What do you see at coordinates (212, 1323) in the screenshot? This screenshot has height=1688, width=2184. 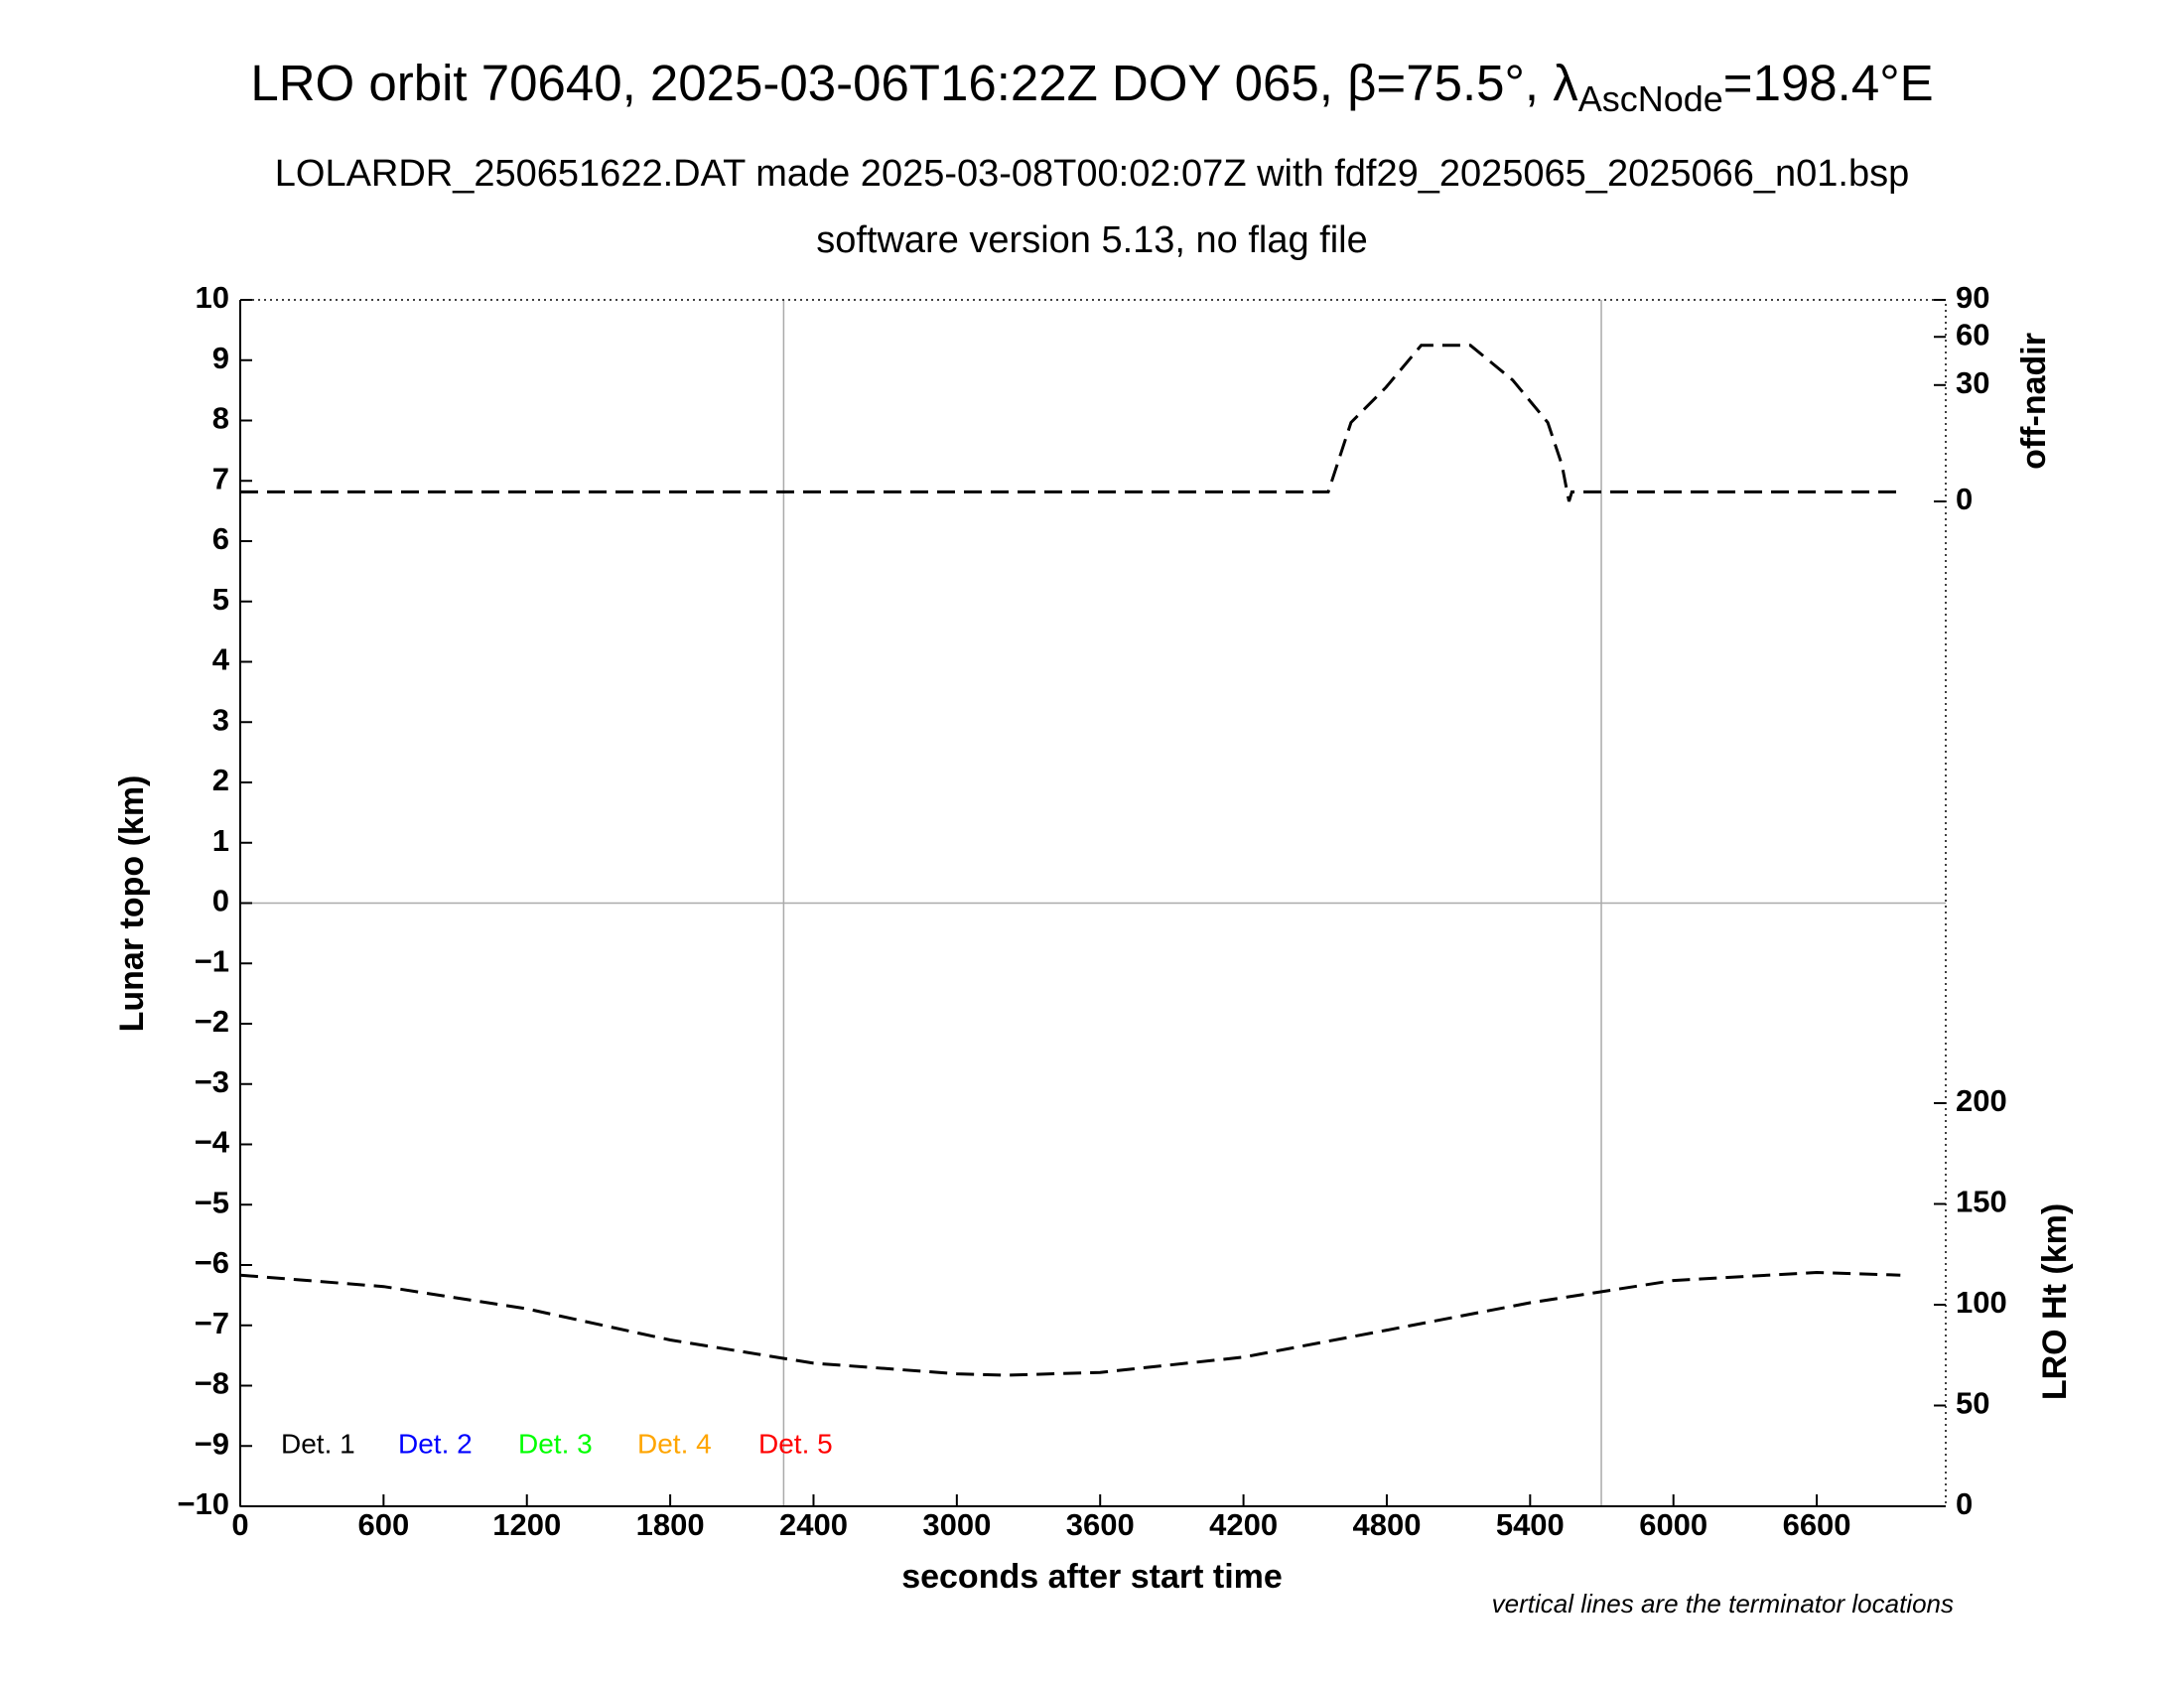 I see `y-tick-label: −7` at bounding box center [212, 1323].